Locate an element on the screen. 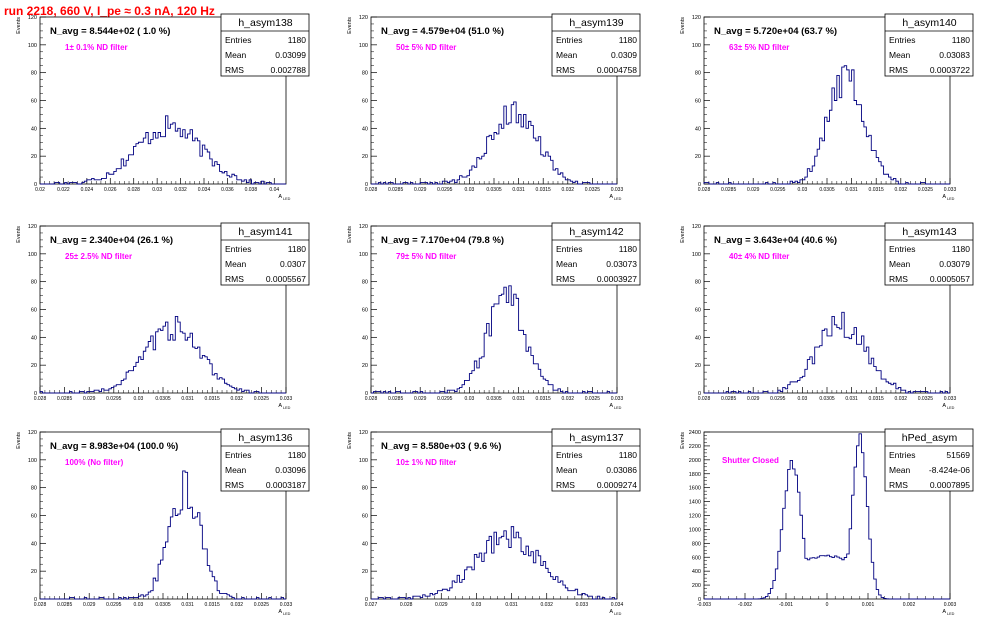 Image resolution: width=996 pixels, height=622 pixels. histogram-series-h_asym141 is located at coordinates (162, 355).